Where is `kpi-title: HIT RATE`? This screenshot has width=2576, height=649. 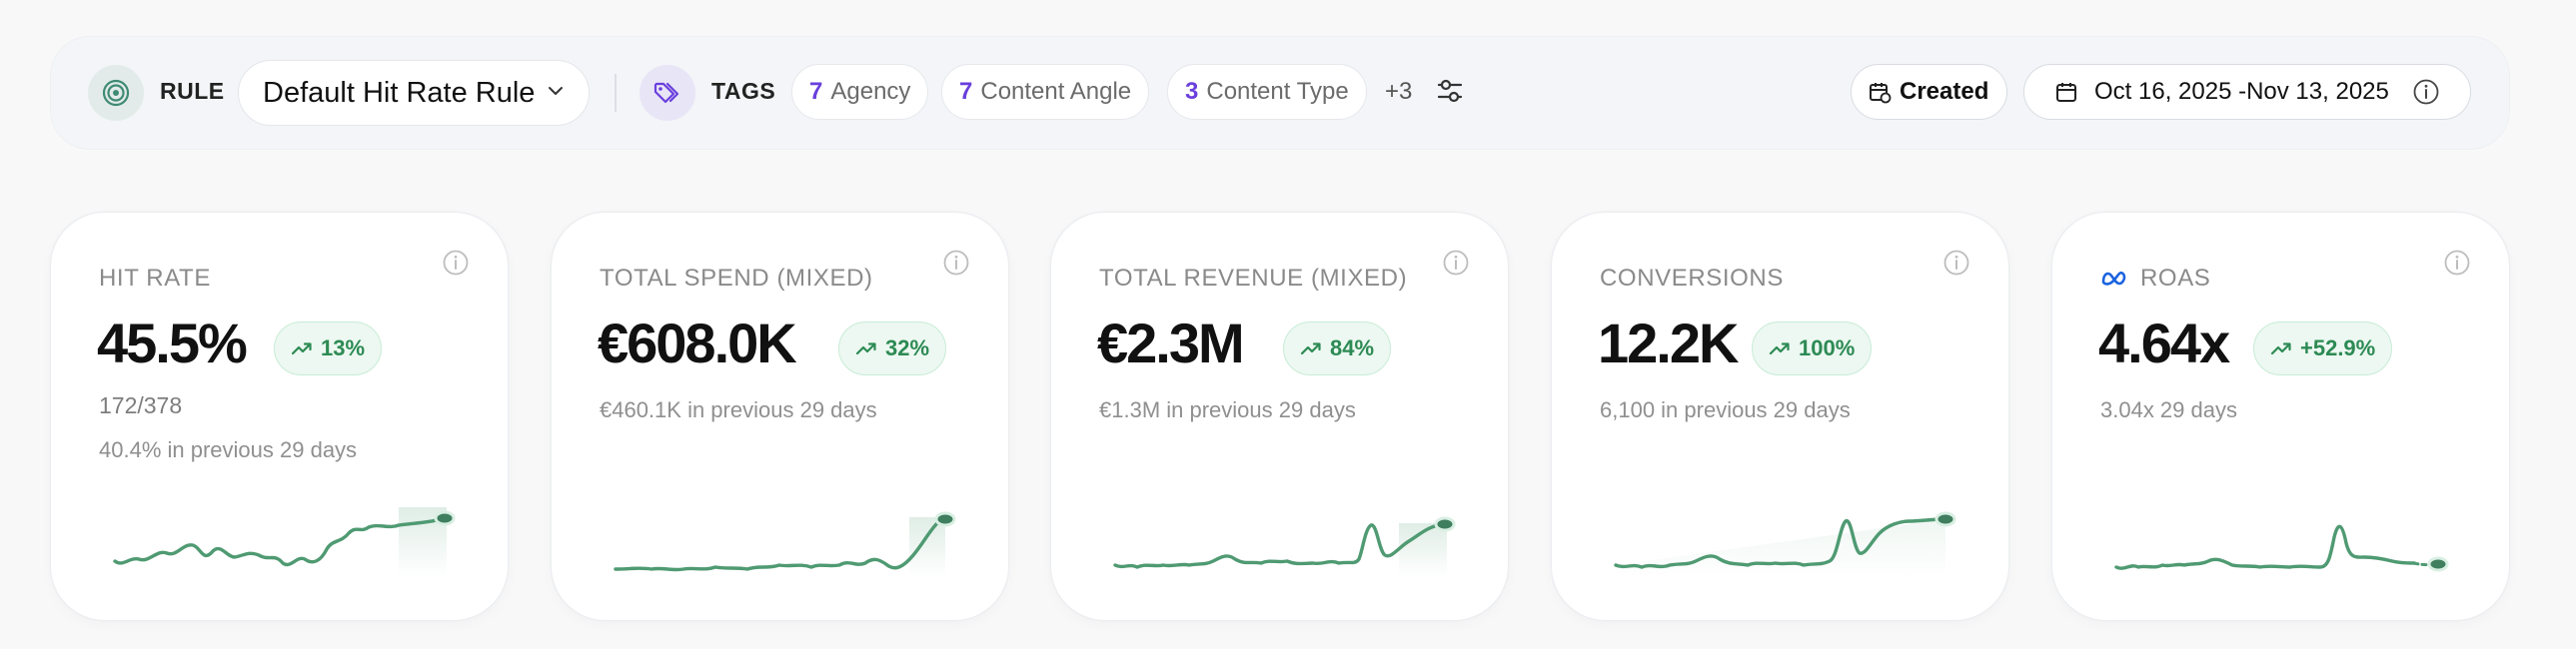 kpi-title: HIT RATE is located at coordinates (155, 279).